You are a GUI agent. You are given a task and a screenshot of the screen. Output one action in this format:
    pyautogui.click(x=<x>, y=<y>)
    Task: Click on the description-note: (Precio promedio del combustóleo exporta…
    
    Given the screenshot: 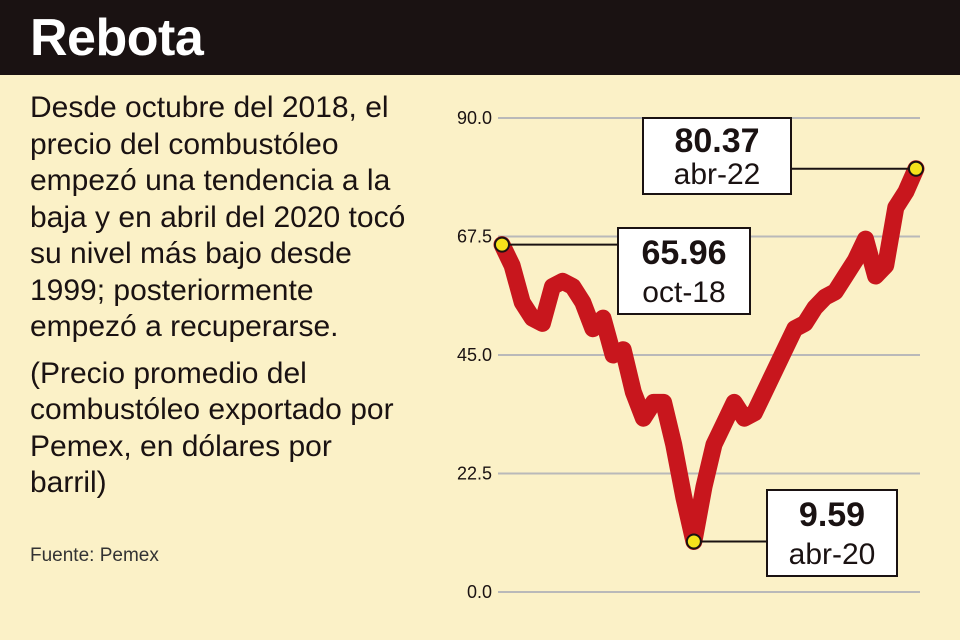 What is the action you would take?
    pyautogui.click(x=212, y=428)
    